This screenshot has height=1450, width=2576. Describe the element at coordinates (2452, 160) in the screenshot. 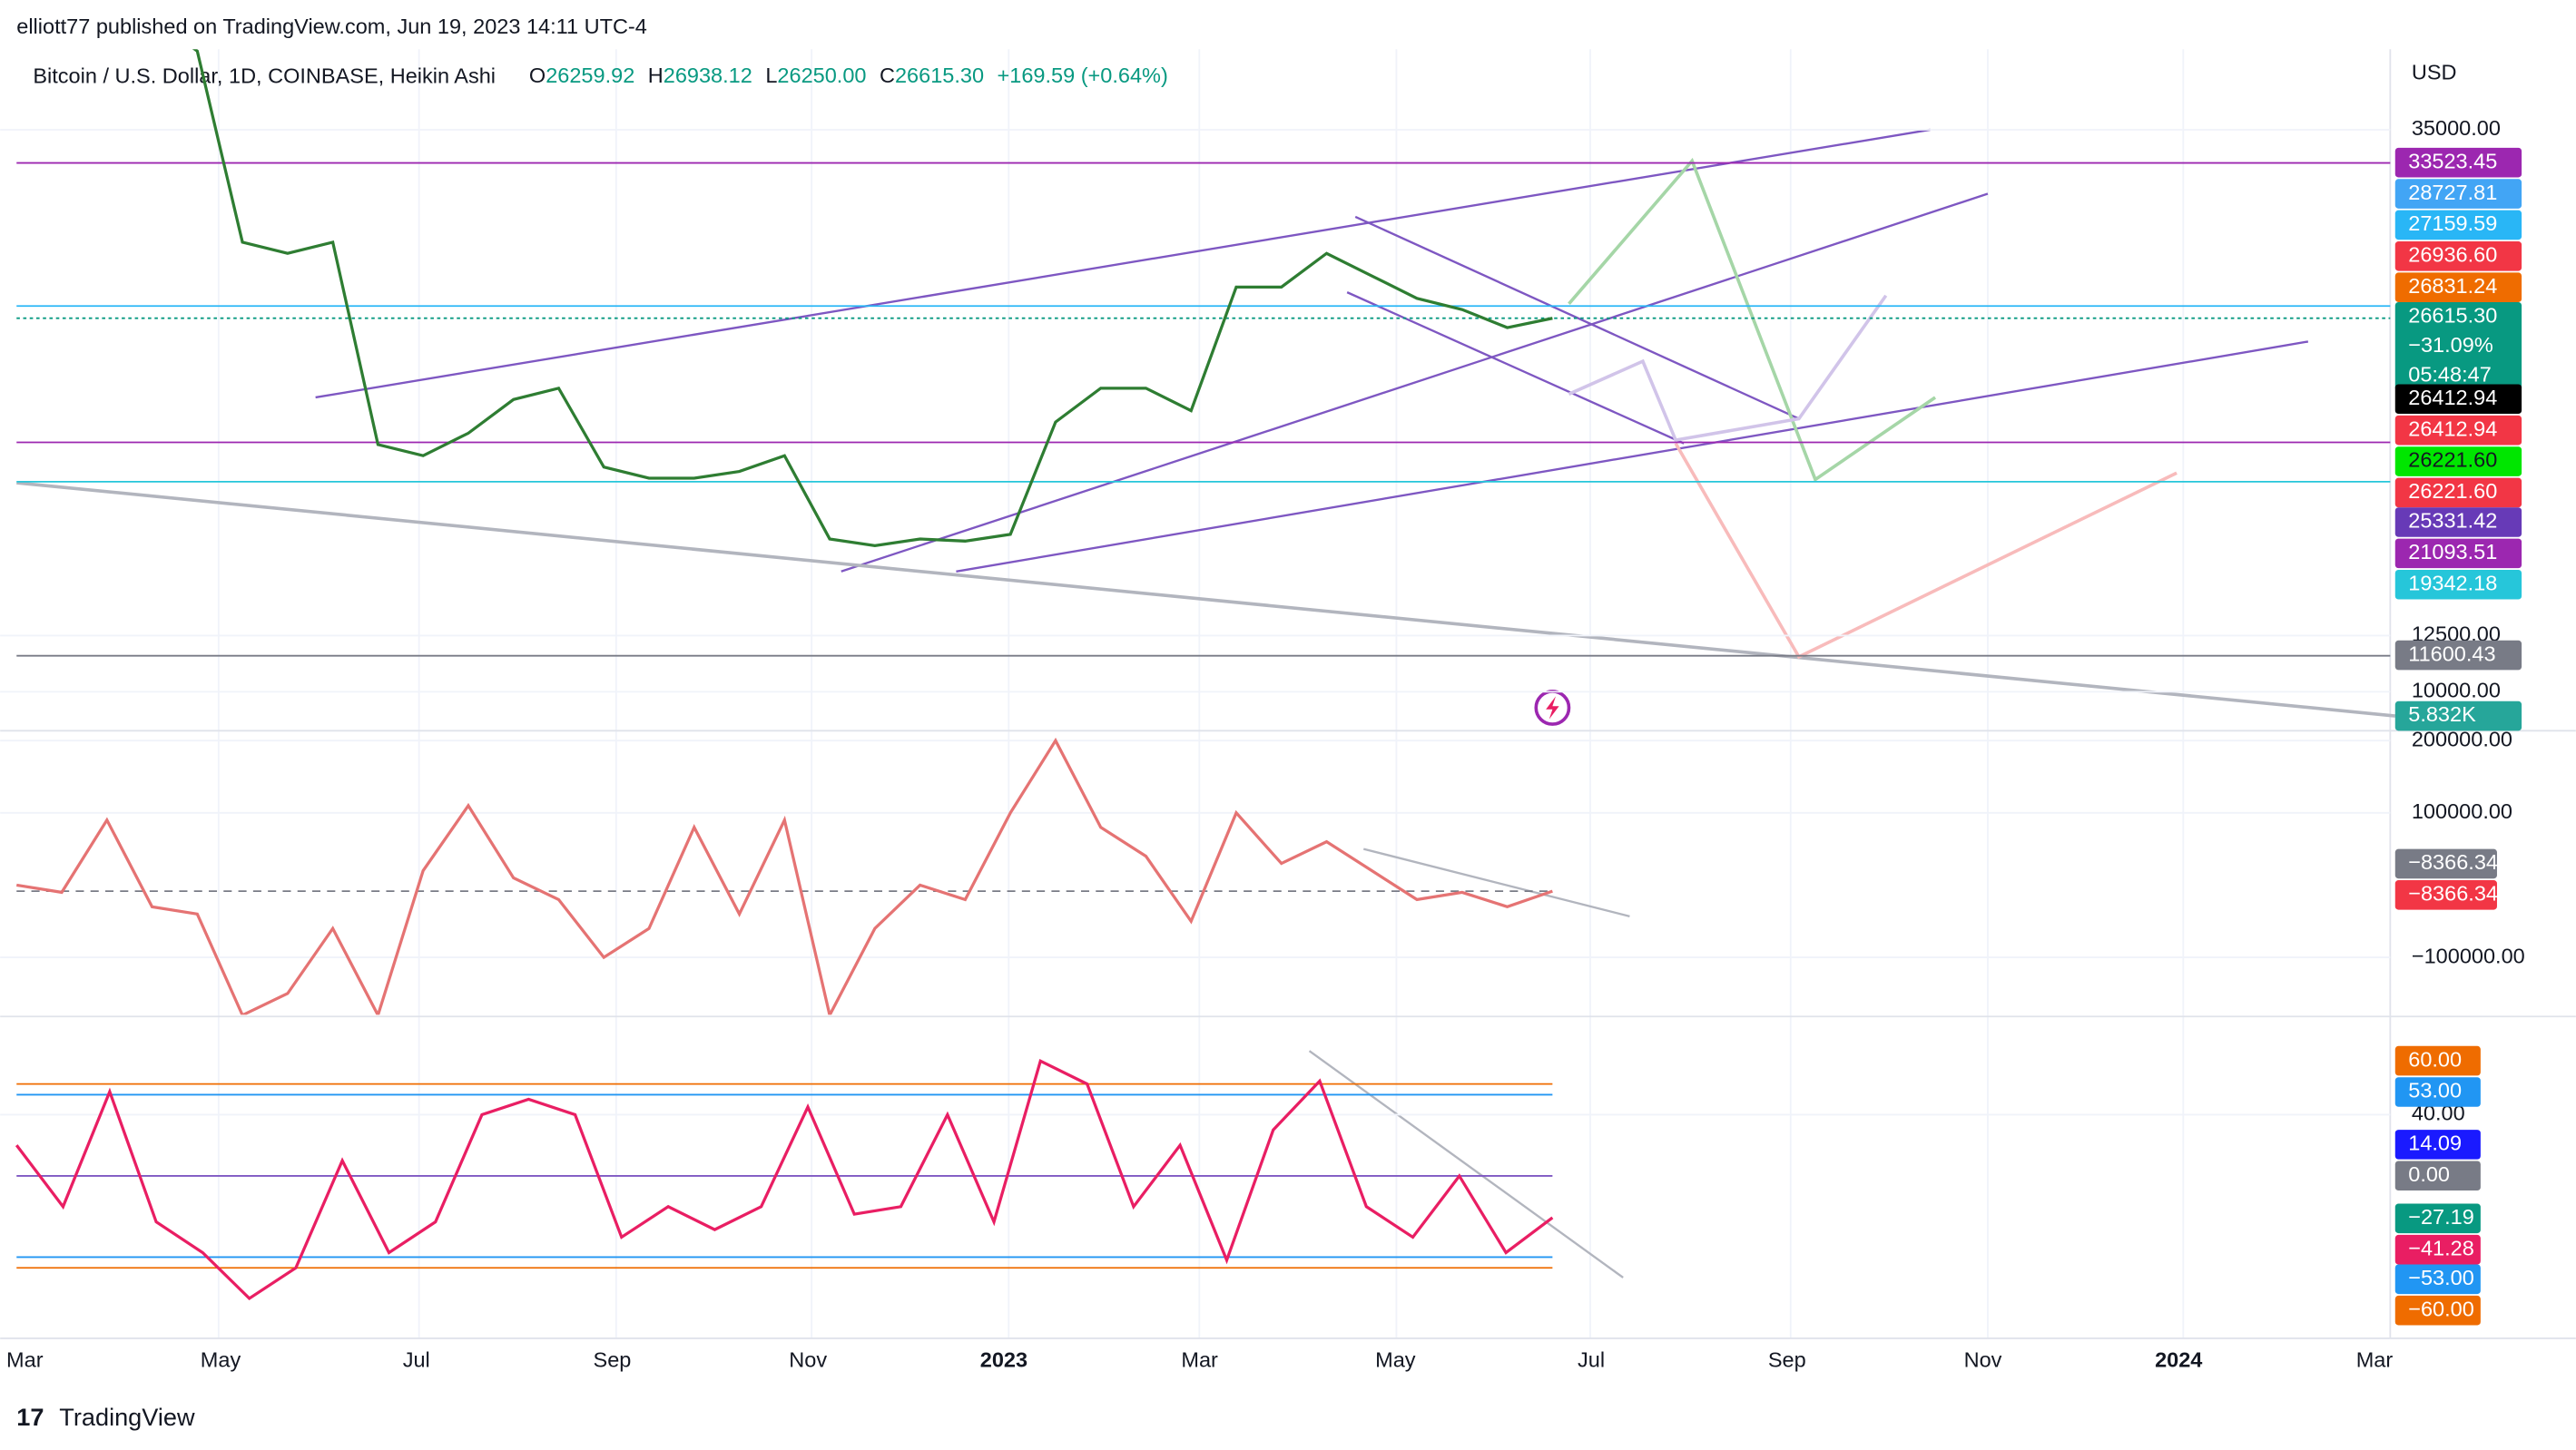

I see `price-label: 33523.45` at that location.